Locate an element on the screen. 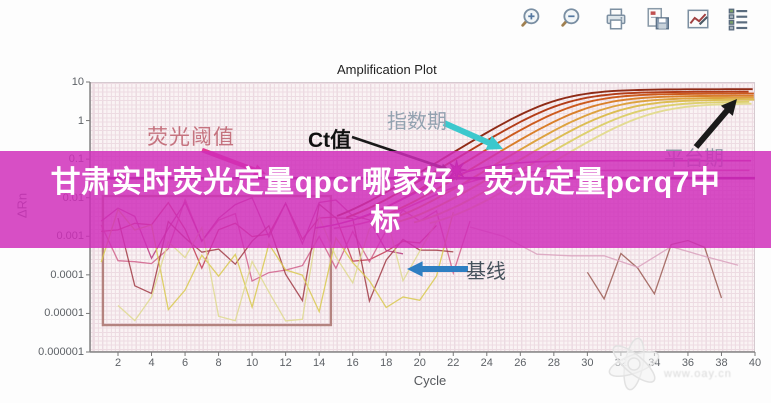  banner-text-line1: 甘肃实时荧光定量qpcr哪家好，荧光定量pcrq7中 is located at coordinates (385, 182).